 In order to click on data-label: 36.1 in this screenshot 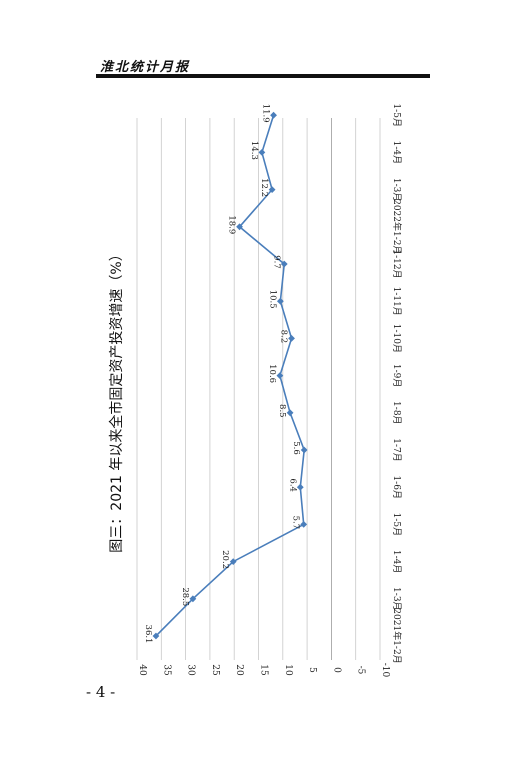, I will do `click(148, 634)`.